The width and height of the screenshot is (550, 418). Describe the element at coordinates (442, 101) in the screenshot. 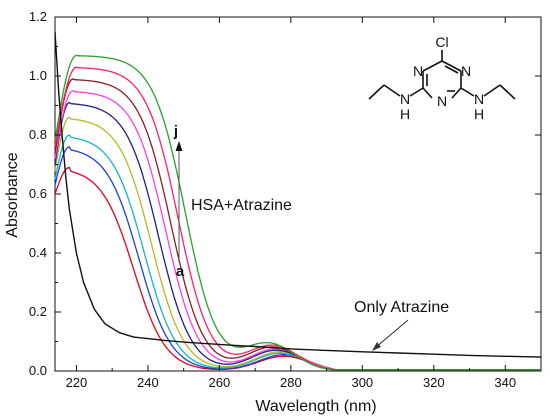

I see `ring-nitrogen-bottom: N` at that location.